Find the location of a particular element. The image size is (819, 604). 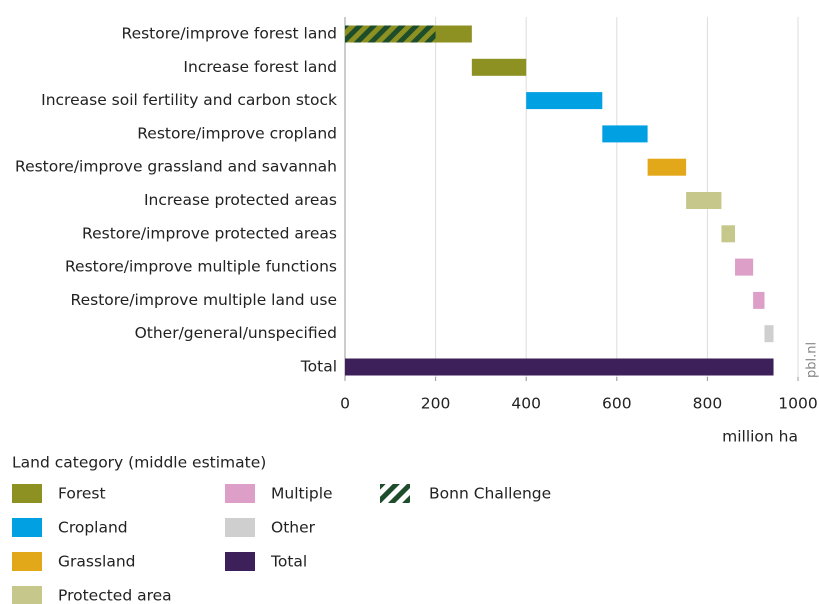

legend-label: Cropland is located at coordinates (93, 528).